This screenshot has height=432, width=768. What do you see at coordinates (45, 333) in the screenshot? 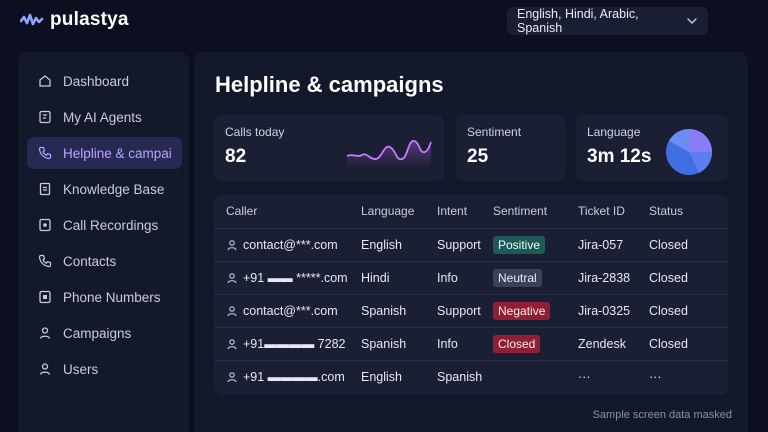
I see `campaign-person-icon` at bounding box center [45, 333].